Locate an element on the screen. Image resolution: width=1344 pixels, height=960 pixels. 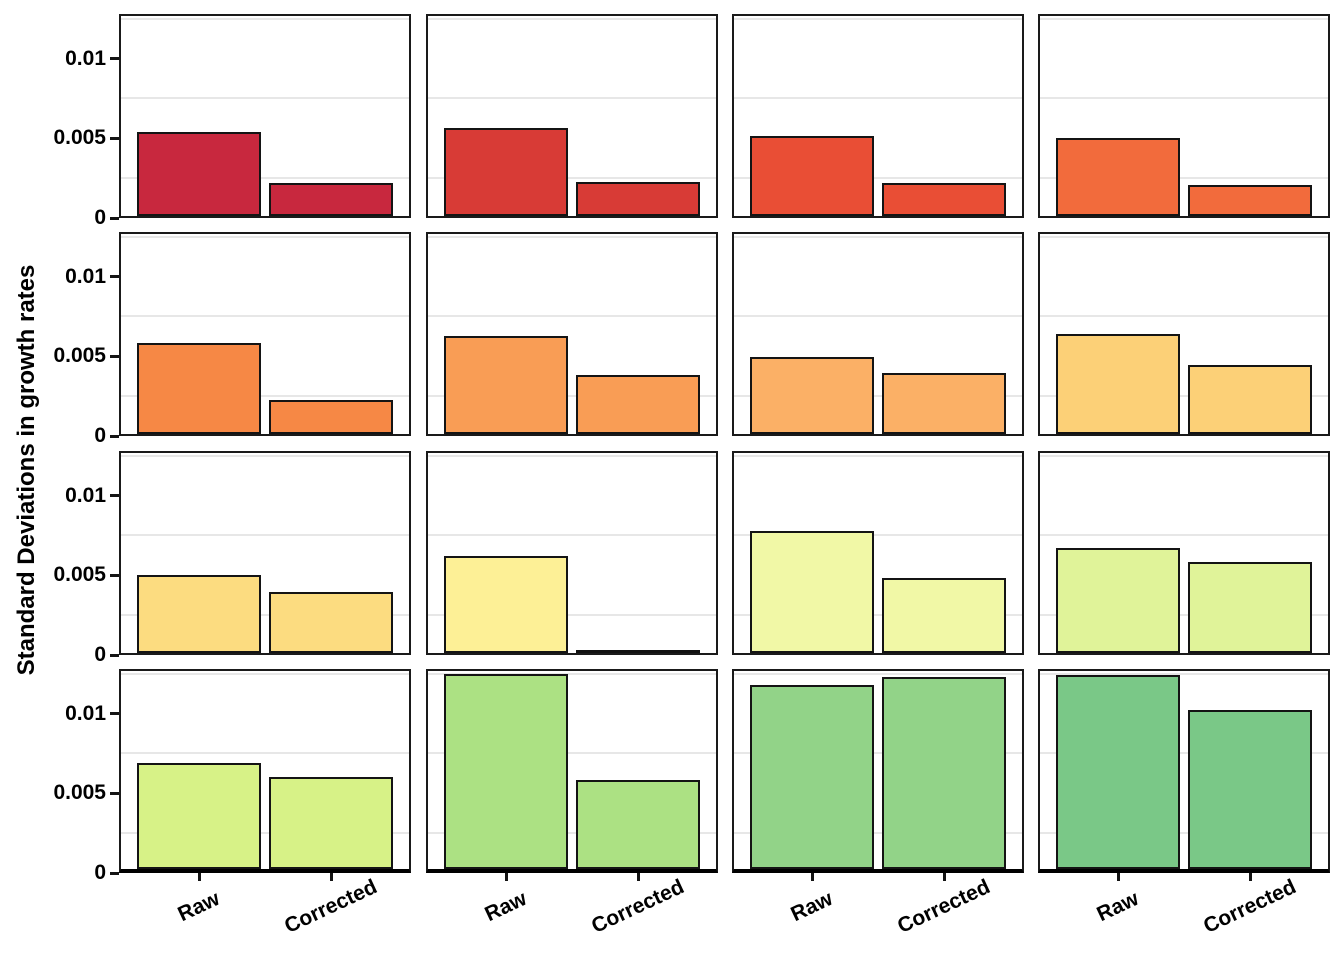
facet-panel-r1c3 is located at coordinates (878, 116).